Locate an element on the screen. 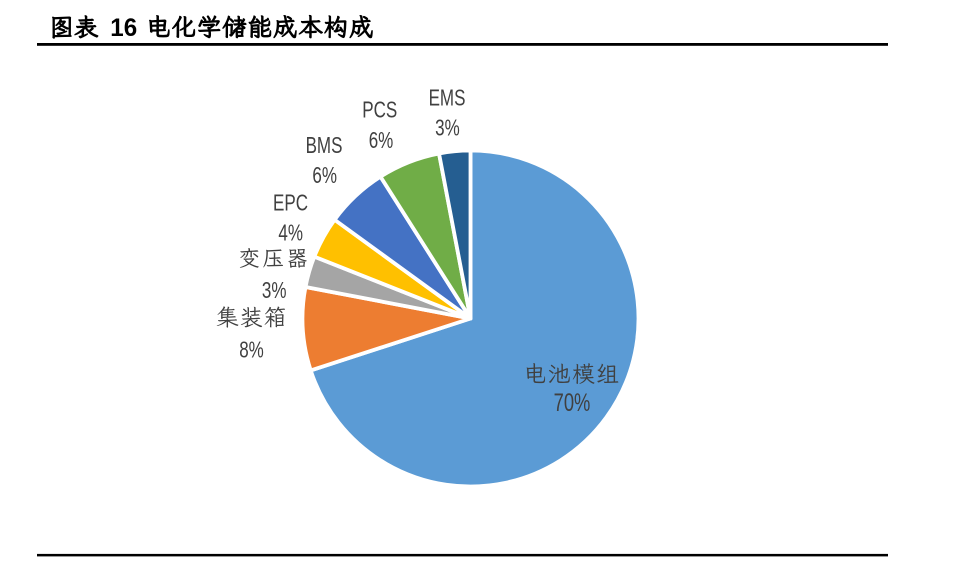 This screenshot has width=959, height=564. svg-text: 16 is located at coordinates (123, 29).